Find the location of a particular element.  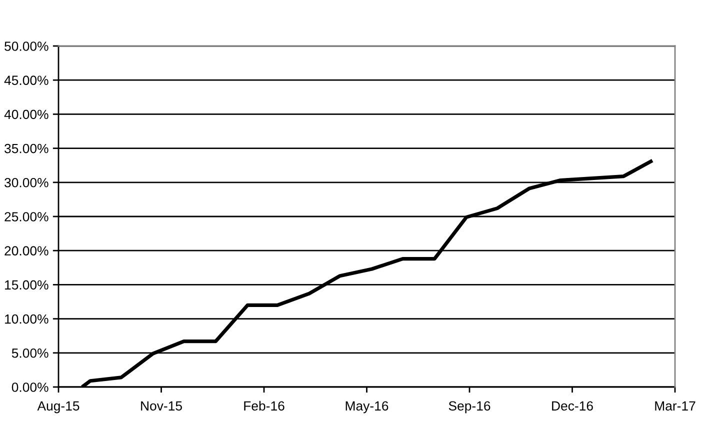

x-tick-label: May-16 is located at coordinates (367, 407).